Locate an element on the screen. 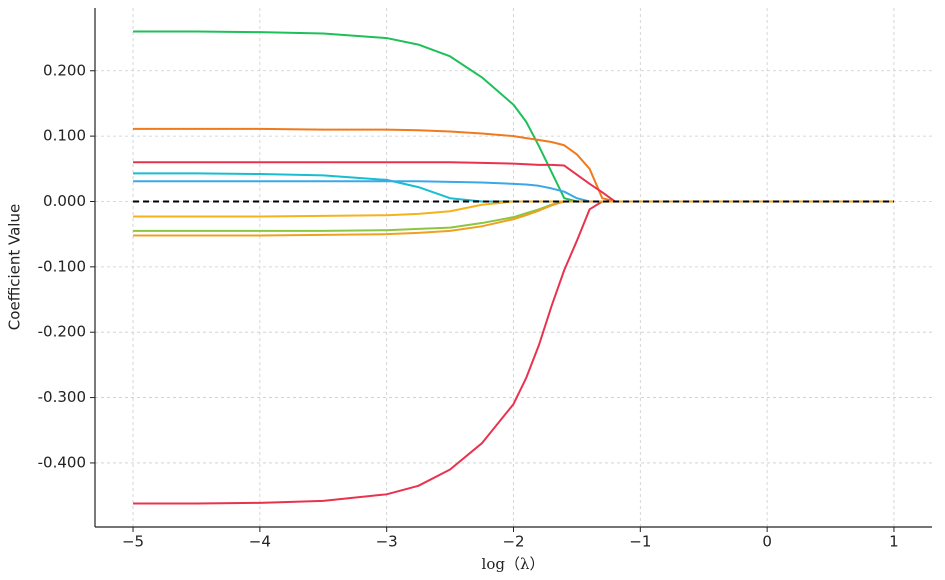  x-tick-label: −1 is located at coordinates (640, 542).